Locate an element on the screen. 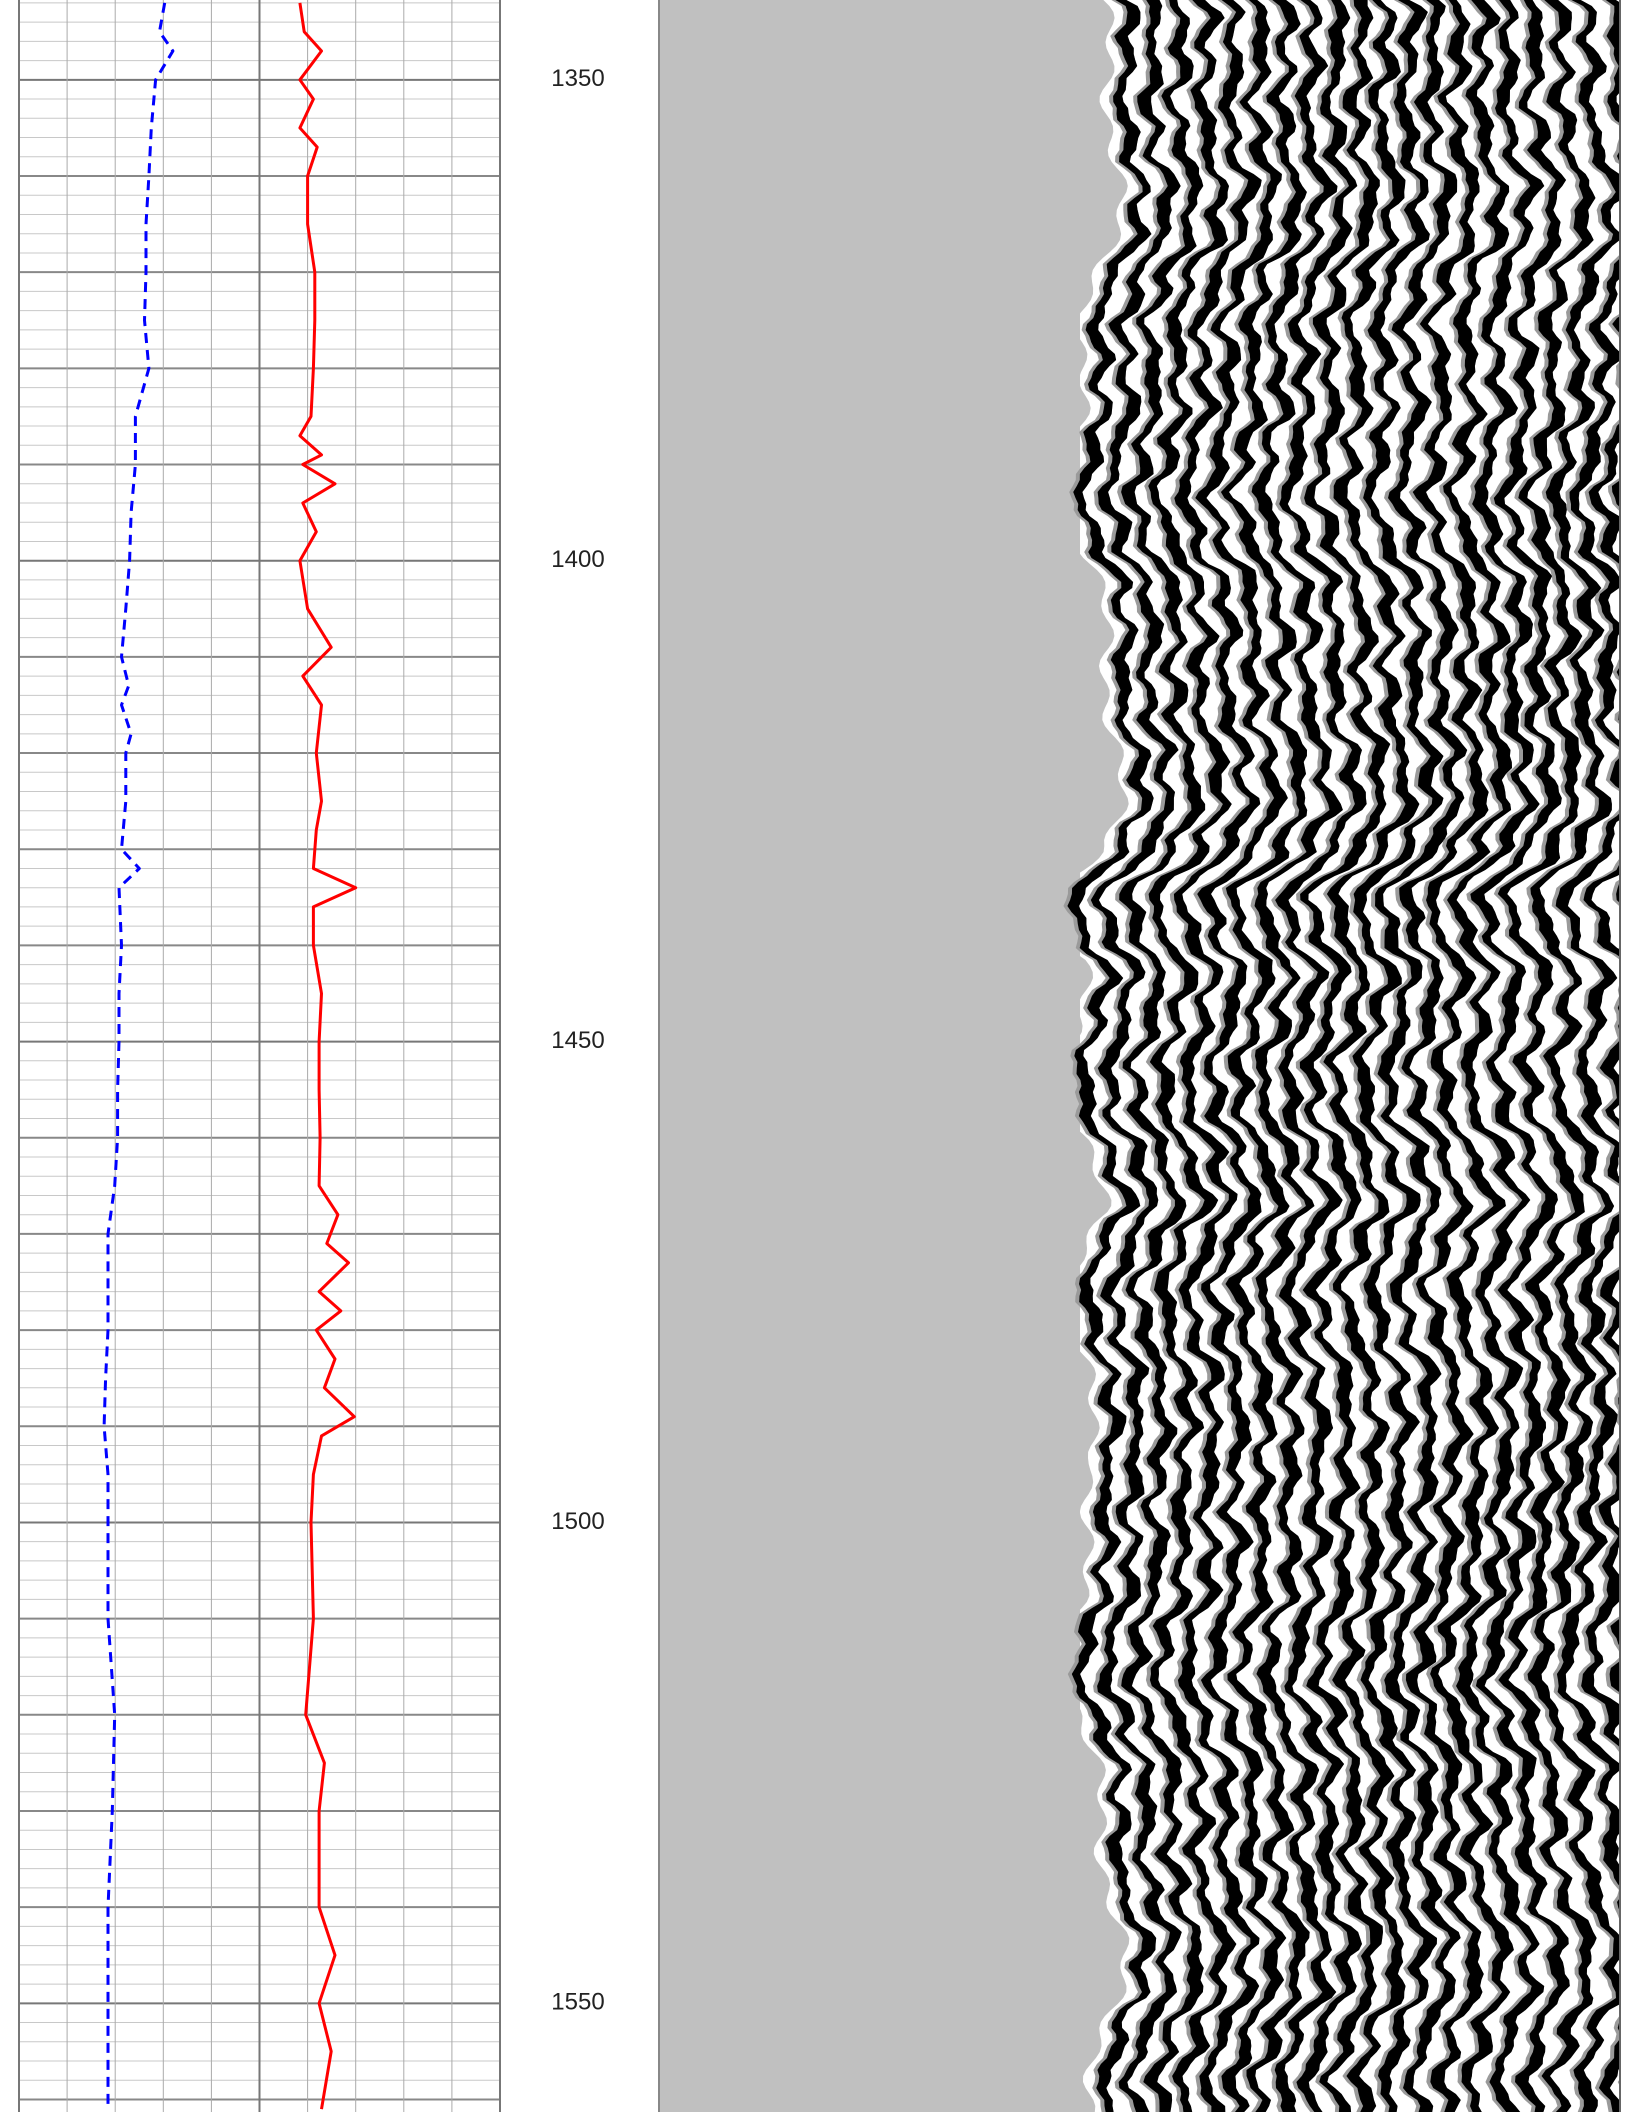  depth-labels: 1350 1400 1450 1500 1550 is located at coordinates (577, 1040).